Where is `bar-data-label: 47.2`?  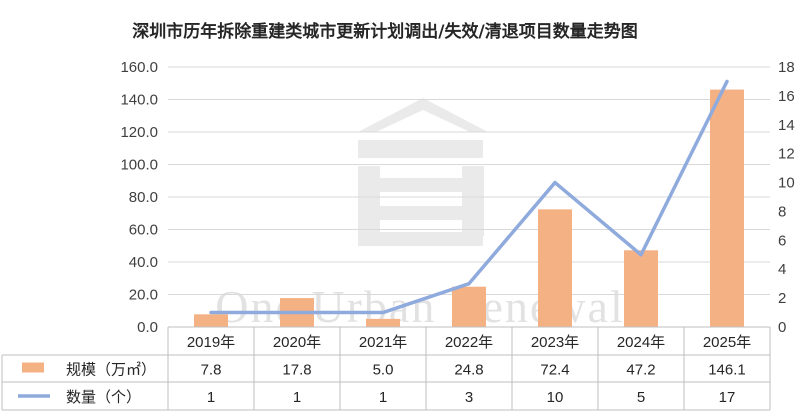
bar-data-label: 47.2 is located at coordinates (640, 370).